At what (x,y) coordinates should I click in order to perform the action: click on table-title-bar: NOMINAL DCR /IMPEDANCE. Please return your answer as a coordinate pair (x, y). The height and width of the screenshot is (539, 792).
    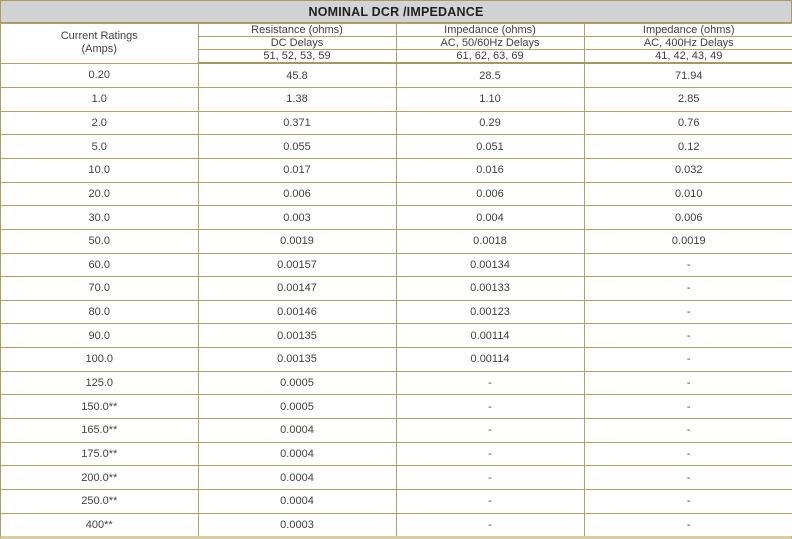
    Looking at the image, I should click on (396, 12).